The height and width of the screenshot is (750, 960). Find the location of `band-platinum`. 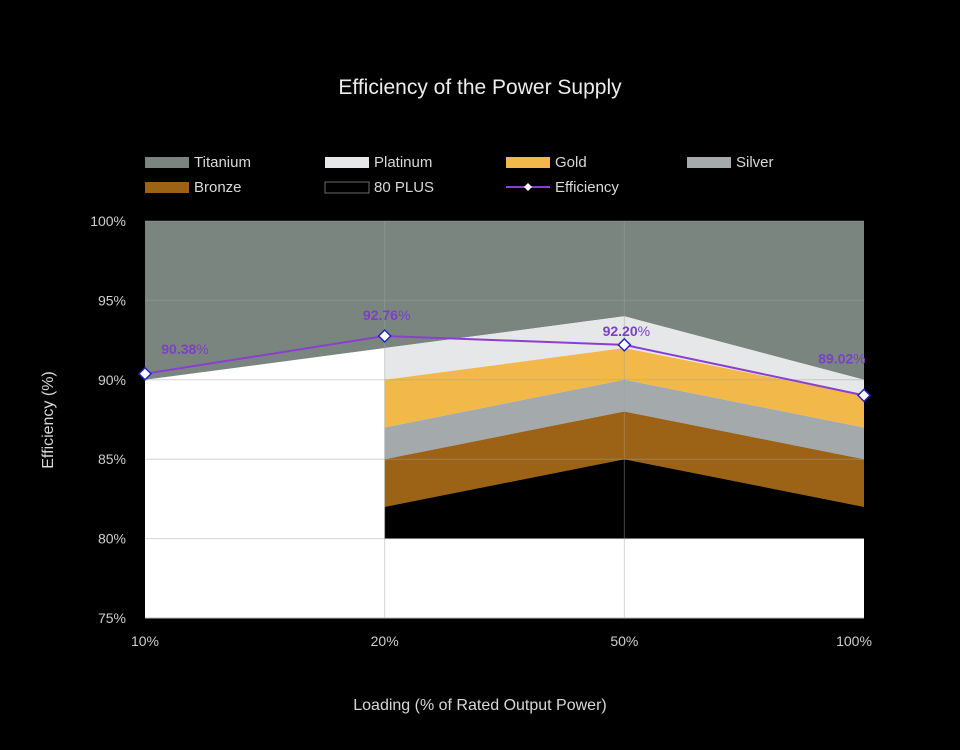

band-platinum is located at coordinates (624, 356).